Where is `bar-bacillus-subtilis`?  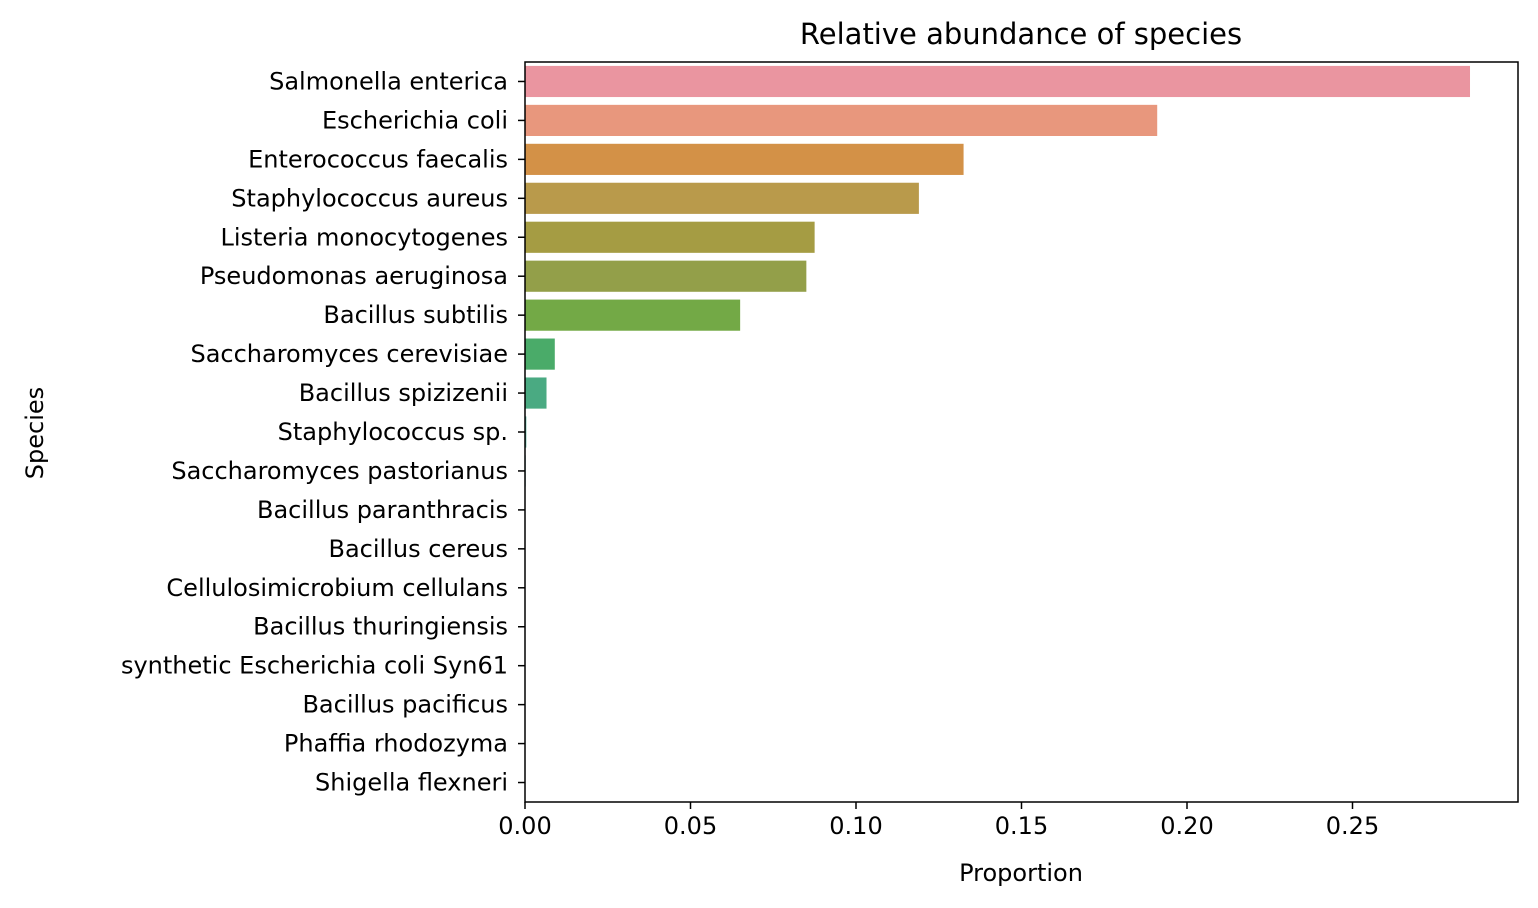 bar-bacillus-subtilis is located at coordinates (633, 315).